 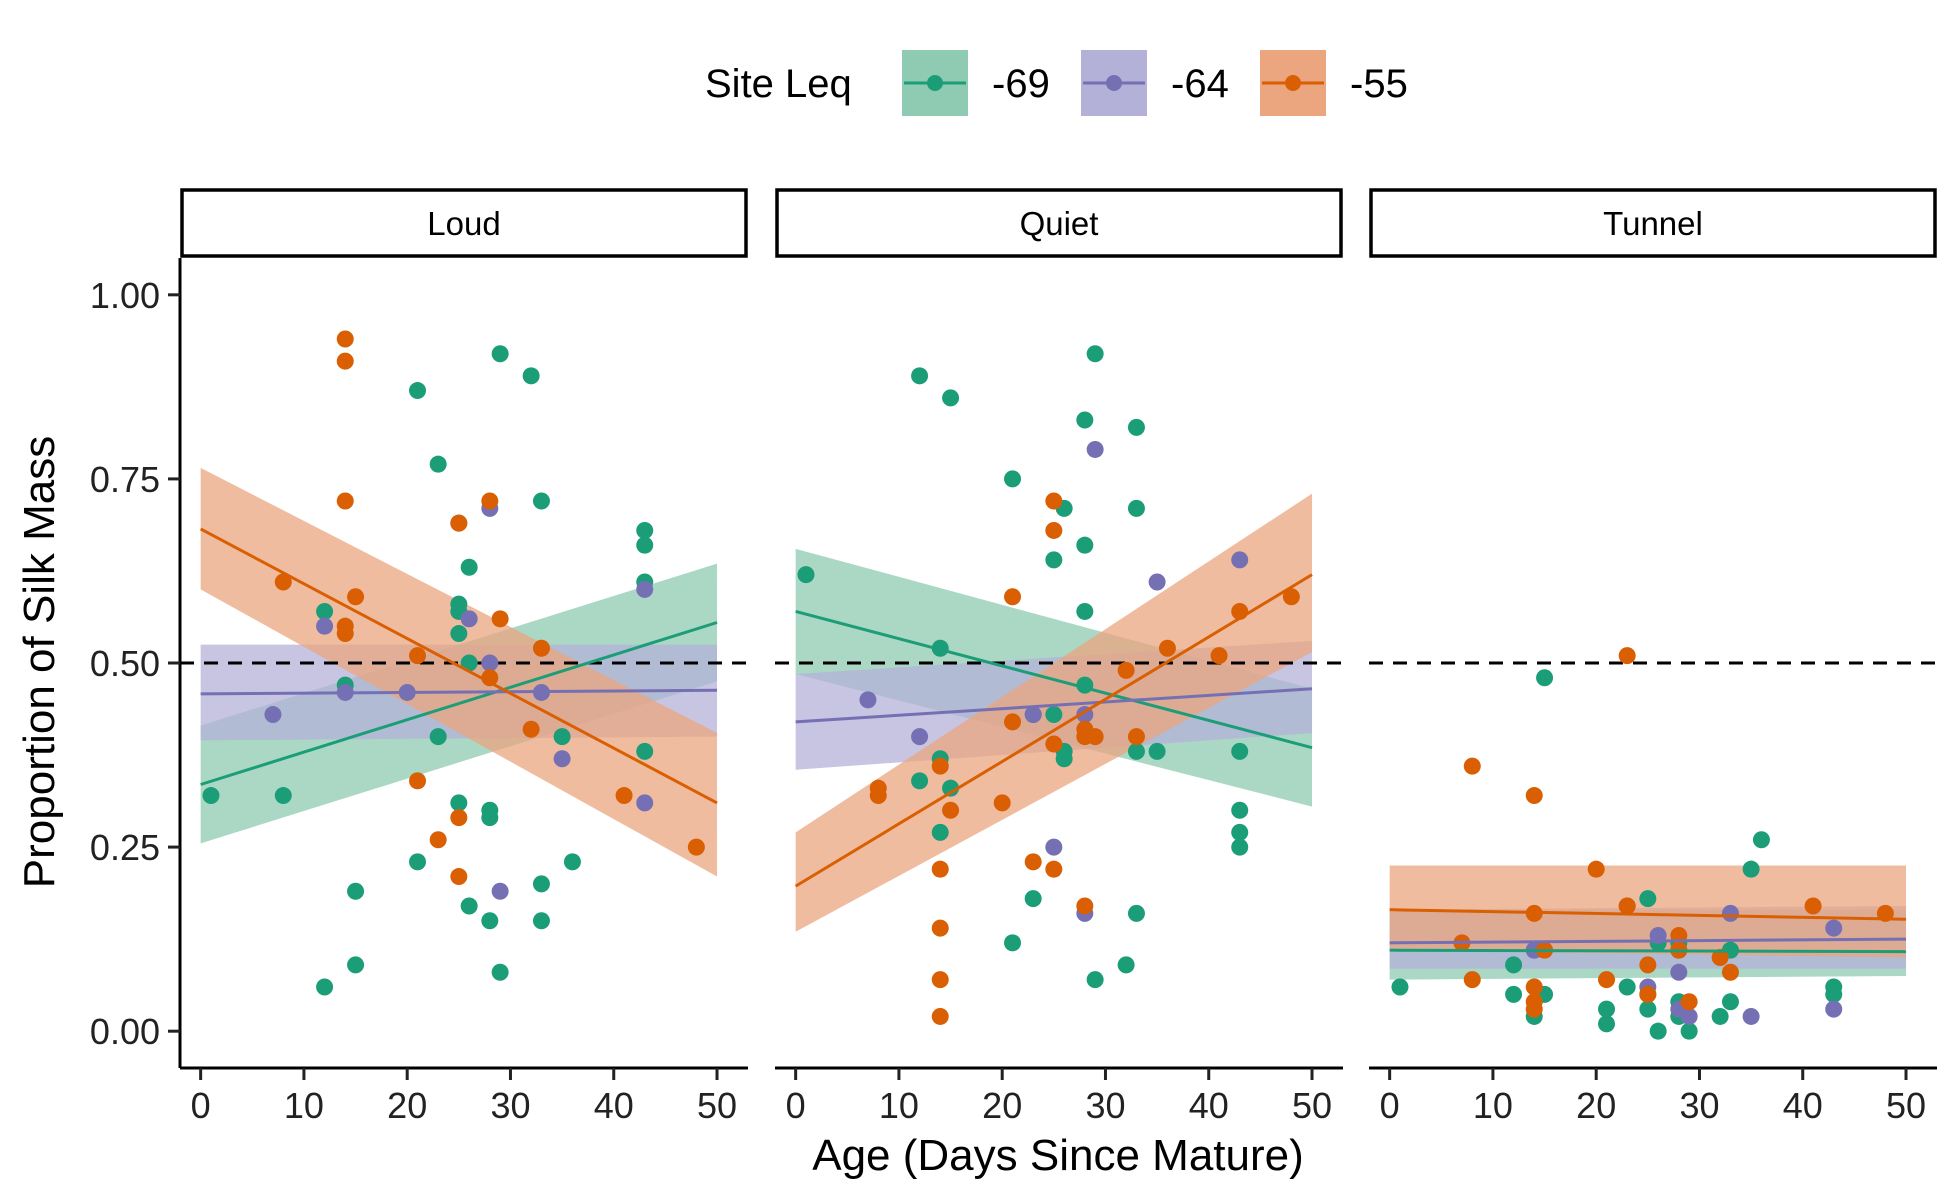 I want to click on strip-label: Loud, so click(x=463, y=223).